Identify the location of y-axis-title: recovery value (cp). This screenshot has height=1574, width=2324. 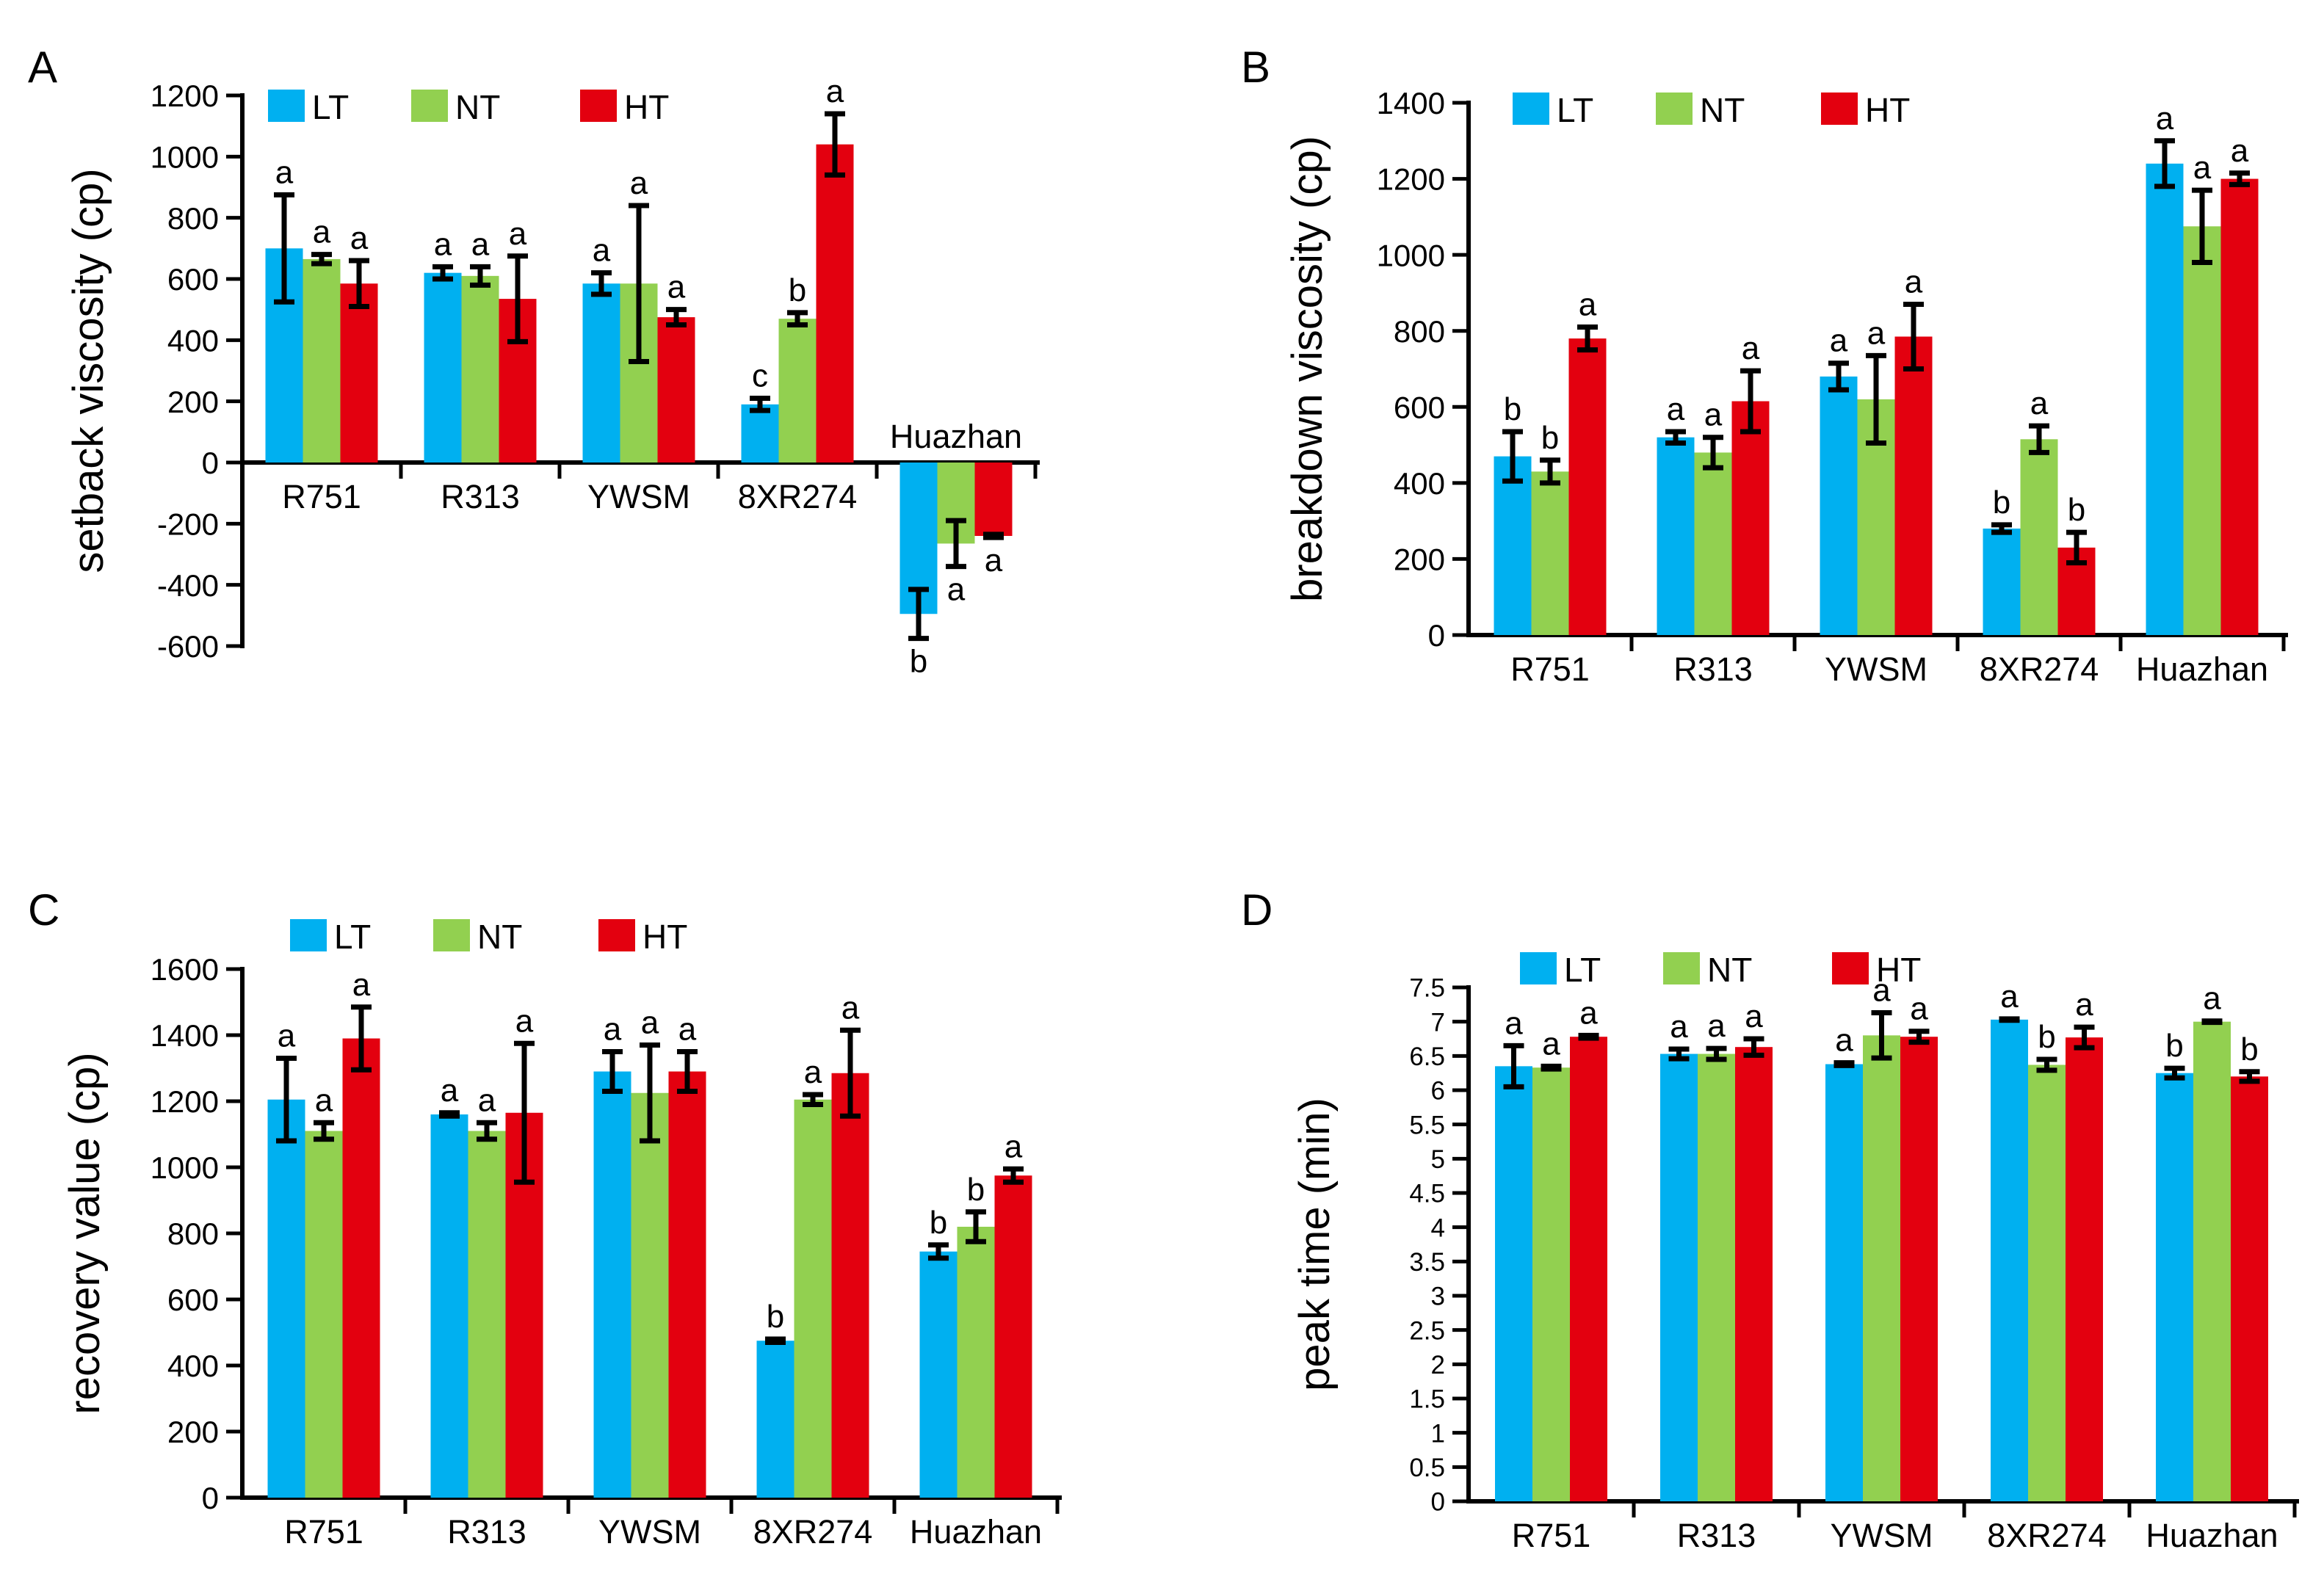
(85, 1233).